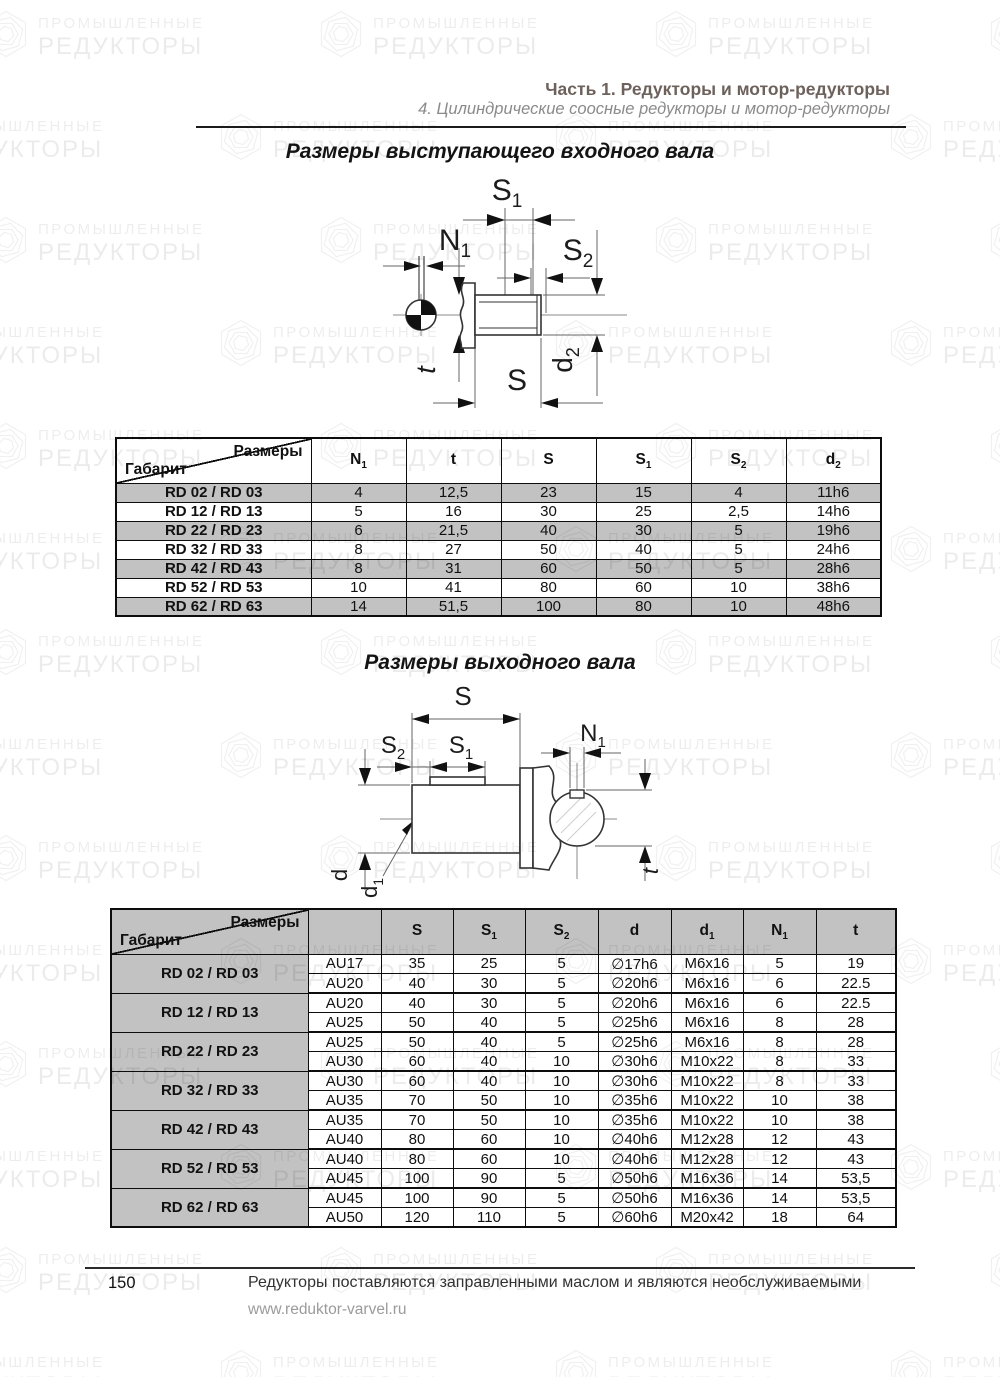 This screenshot has width=1000, height=1377. What do you see at coordinates (344, 1178) in the screenshot?
I see `cell: AU45` at bounding box center [344, 1178].